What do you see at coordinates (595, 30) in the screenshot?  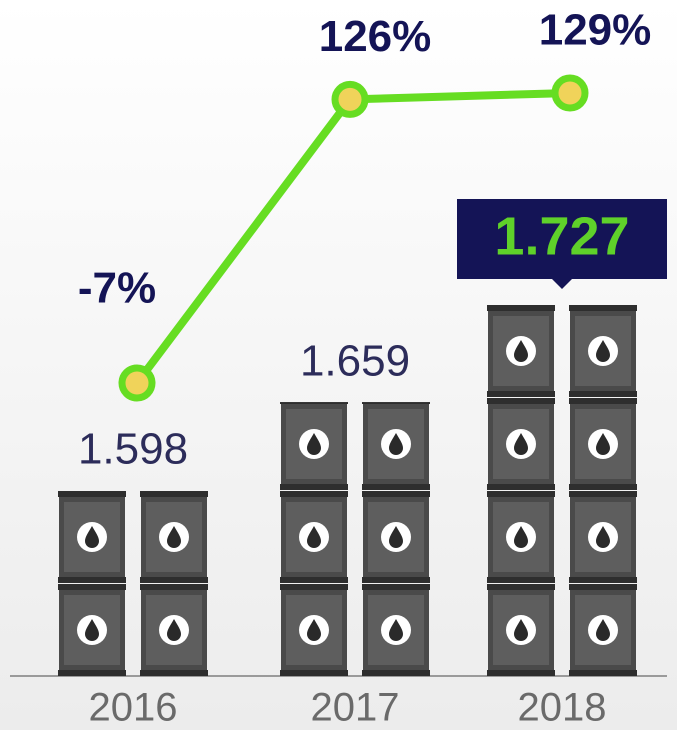 I see `line-value-label: 129%` at bounding box center [595, 30].